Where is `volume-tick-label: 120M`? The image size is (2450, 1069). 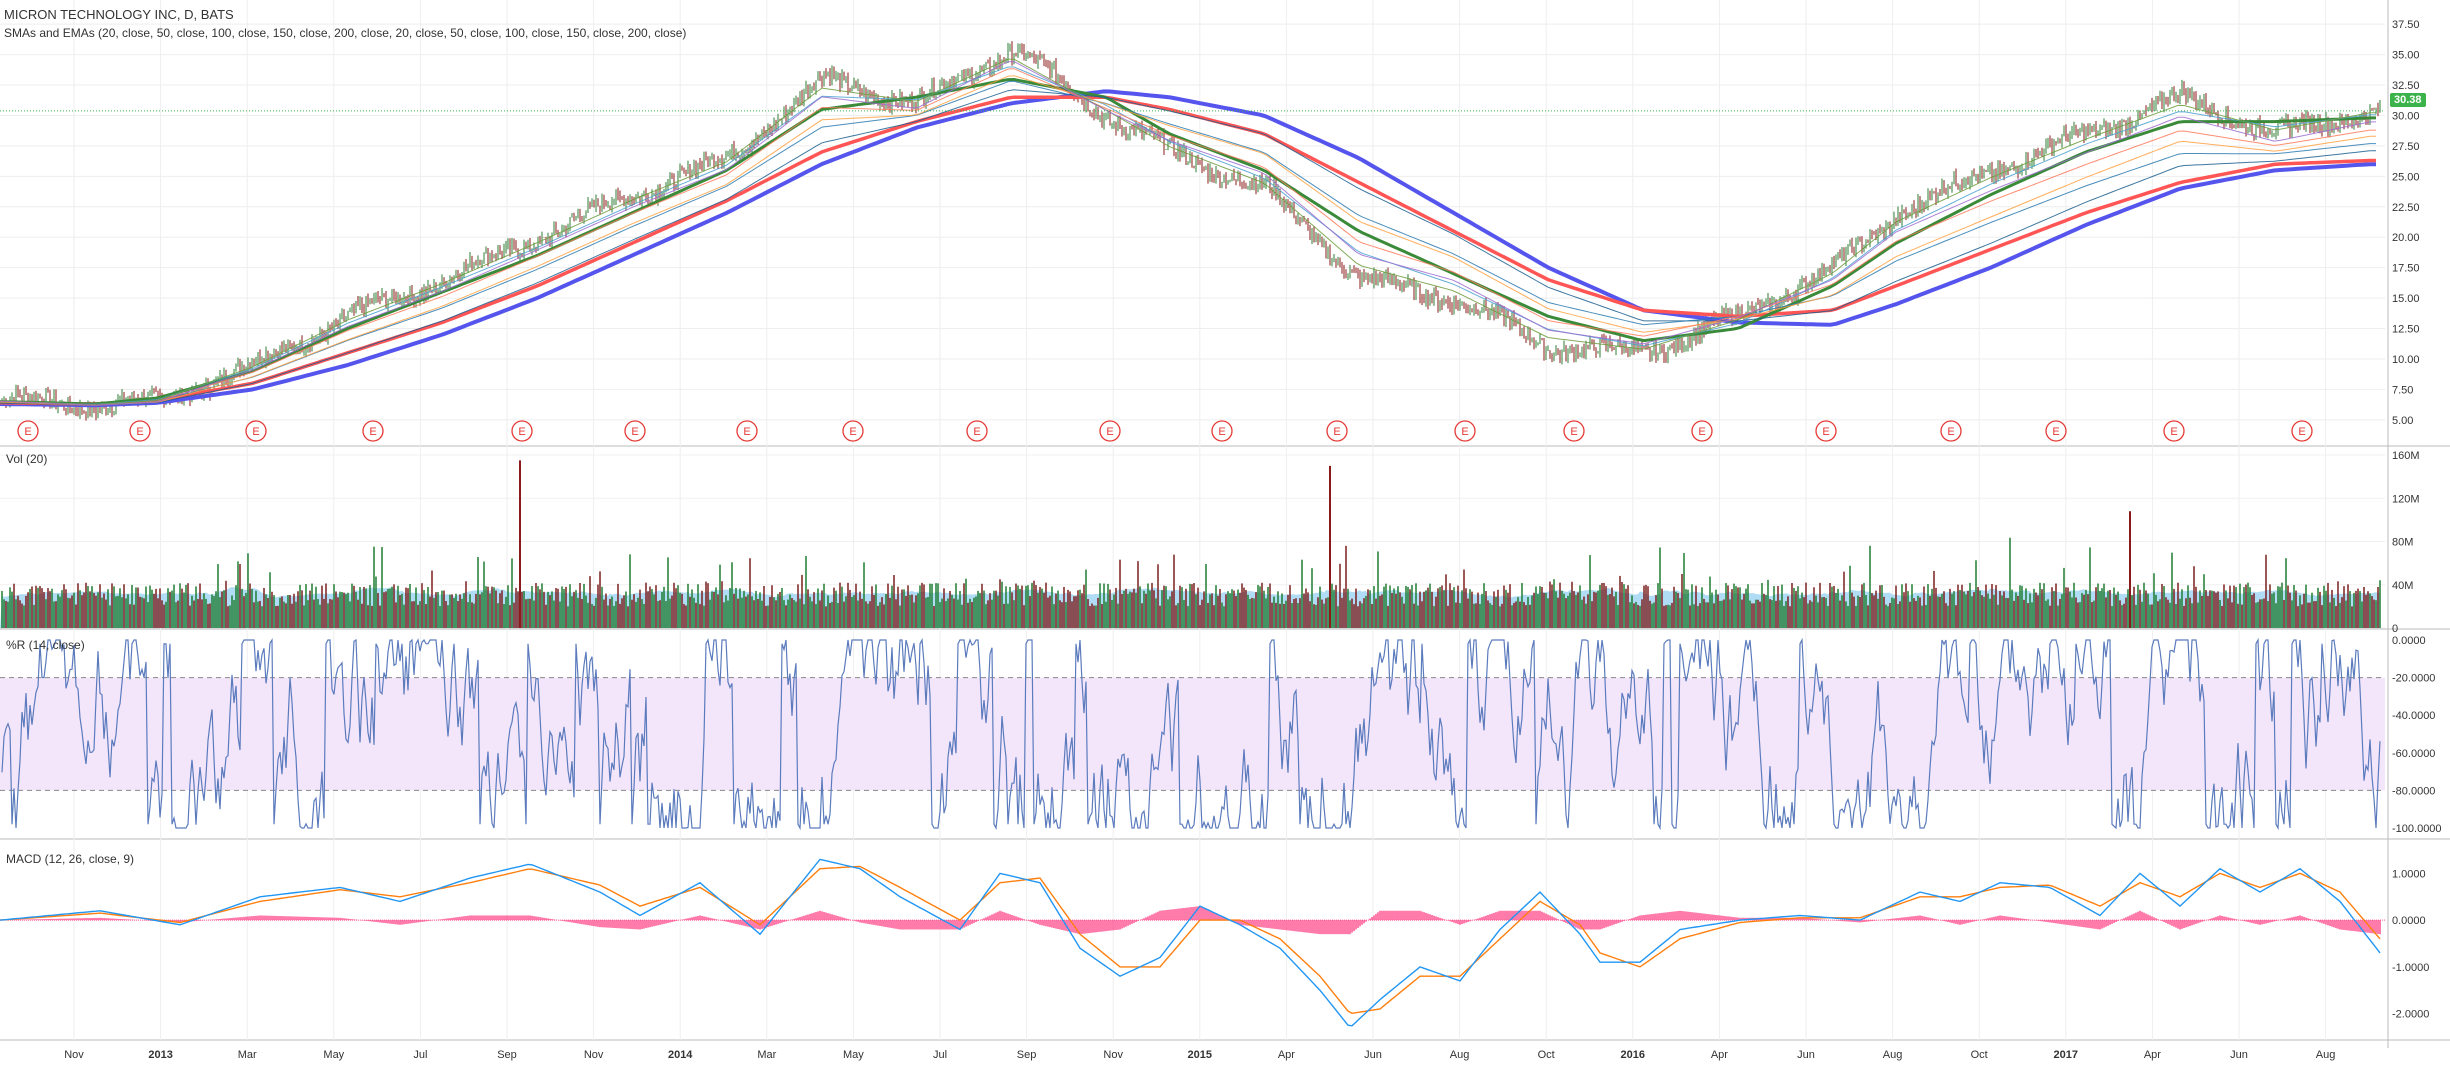 volume-tick-label: 120M is located at coordinates (2406, 499).